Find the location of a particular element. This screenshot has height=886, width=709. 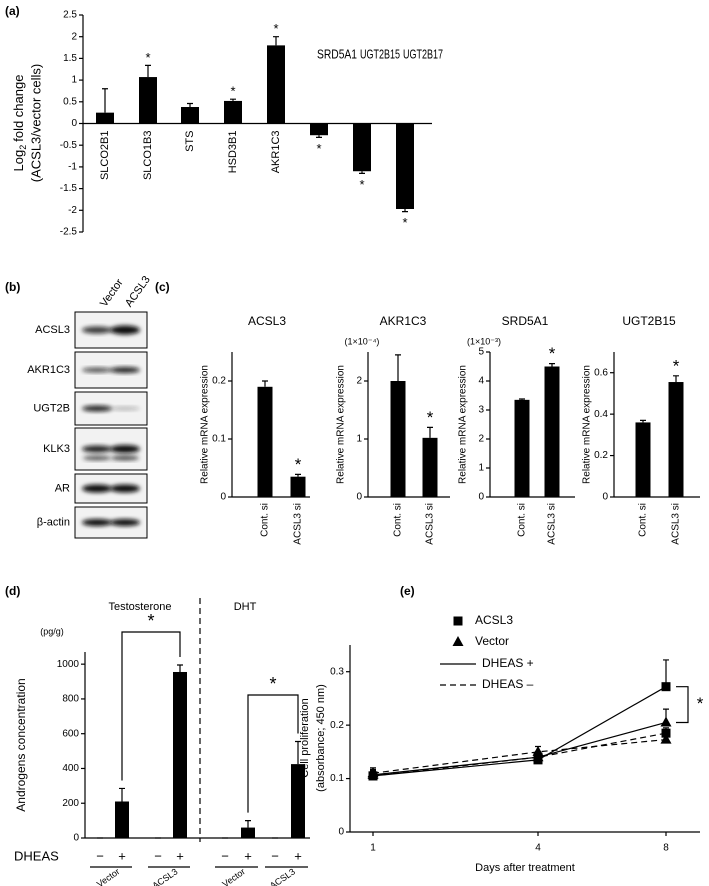

y-tick-label: 800 is located at coordinates (70, 699).